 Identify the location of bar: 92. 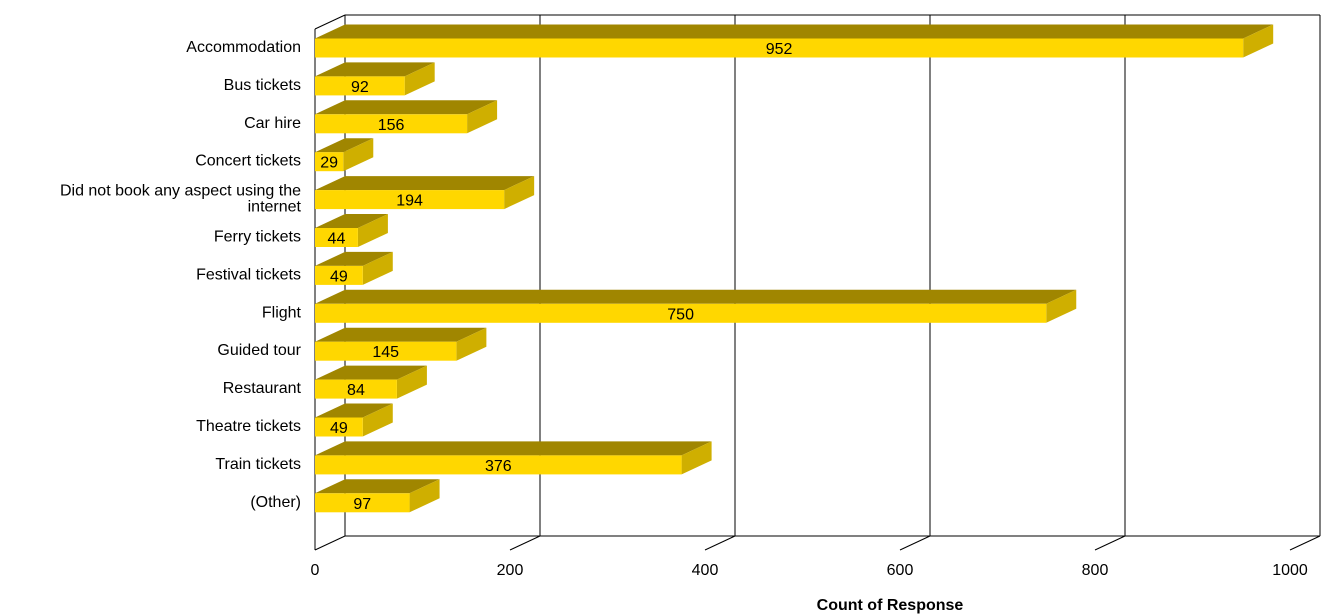
(375, 79).